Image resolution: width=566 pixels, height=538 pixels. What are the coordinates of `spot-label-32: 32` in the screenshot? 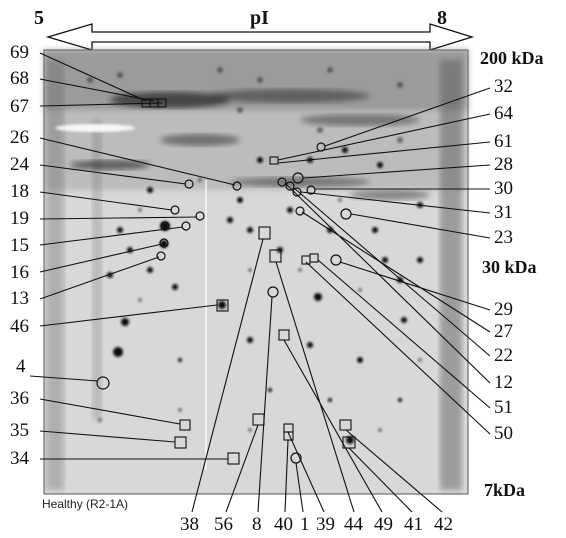 It's located at (503, 86).